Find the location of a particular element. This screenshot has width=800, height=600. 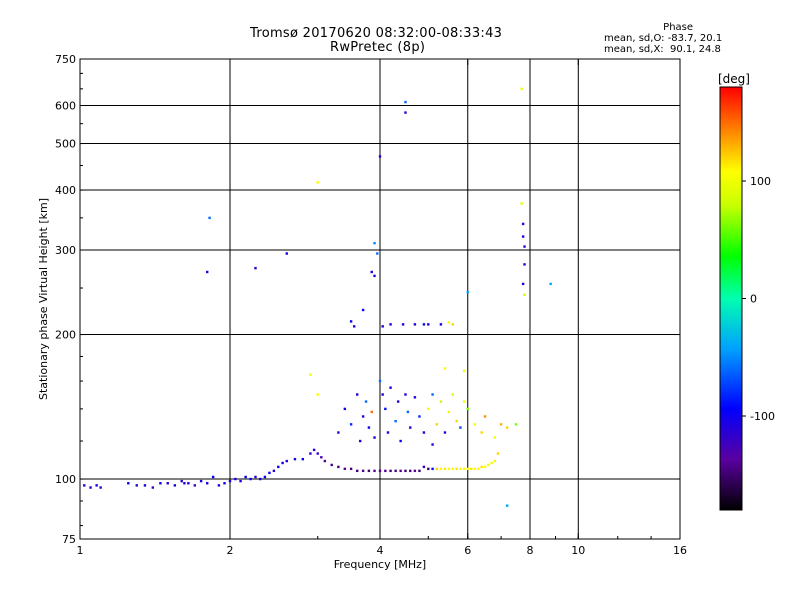

y-tick-label: 400 is located at coordinates (65, 190).